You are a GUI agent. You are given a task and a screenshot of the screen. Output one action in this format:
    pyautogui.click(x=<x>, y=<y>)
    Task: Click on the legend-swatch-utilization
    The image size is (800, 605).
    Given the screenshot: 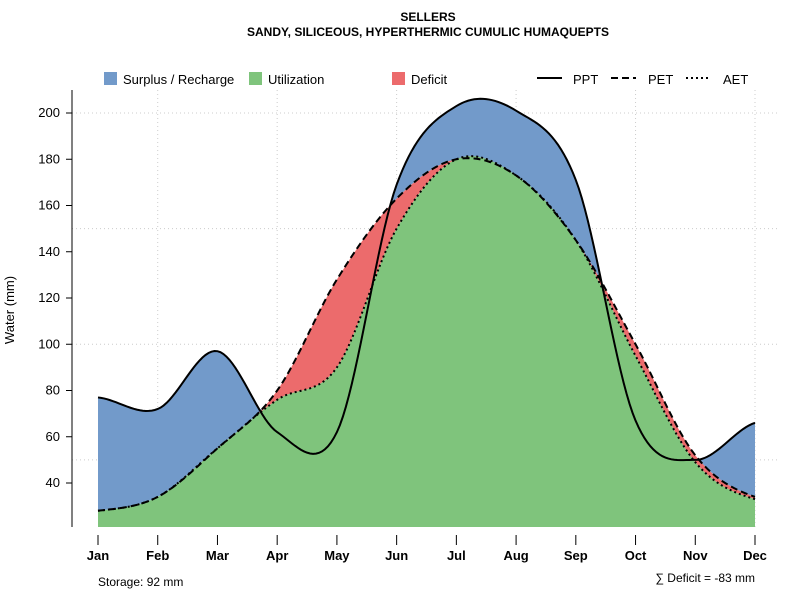 What is the action you would take?
    pyautogui.click(x=255, y=78)
    